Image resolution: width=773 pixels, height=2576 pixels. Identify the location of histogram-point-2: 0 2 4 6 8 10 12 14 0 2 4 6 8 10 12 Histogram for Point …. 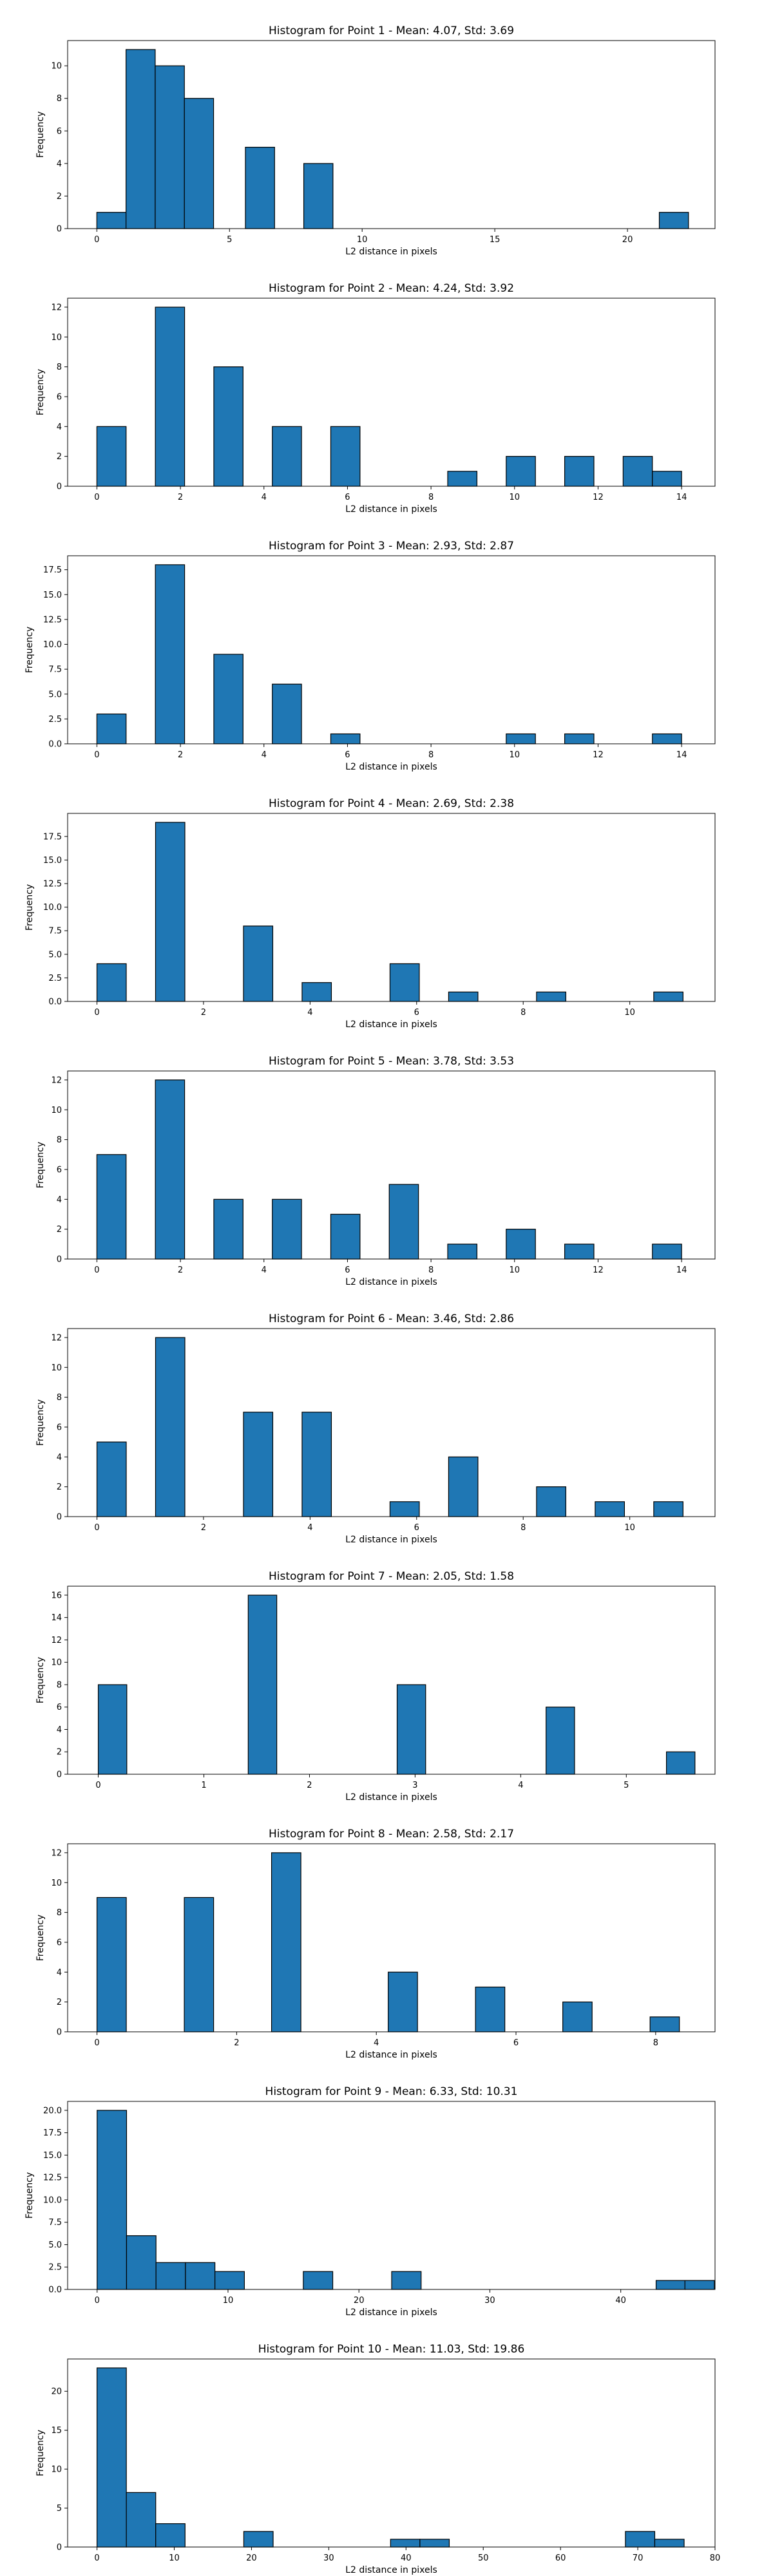
(375, 399).